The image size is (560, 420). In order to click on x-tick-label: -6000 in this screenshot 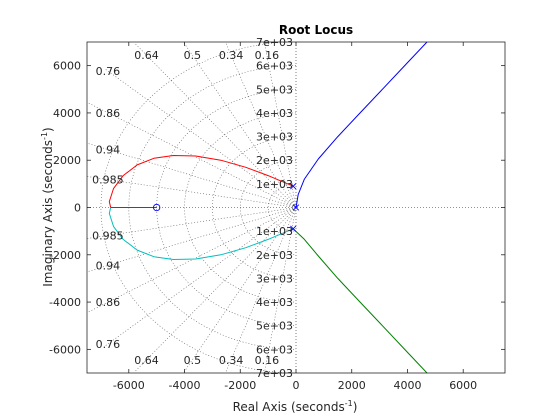, I will do `click(129, 385)`.